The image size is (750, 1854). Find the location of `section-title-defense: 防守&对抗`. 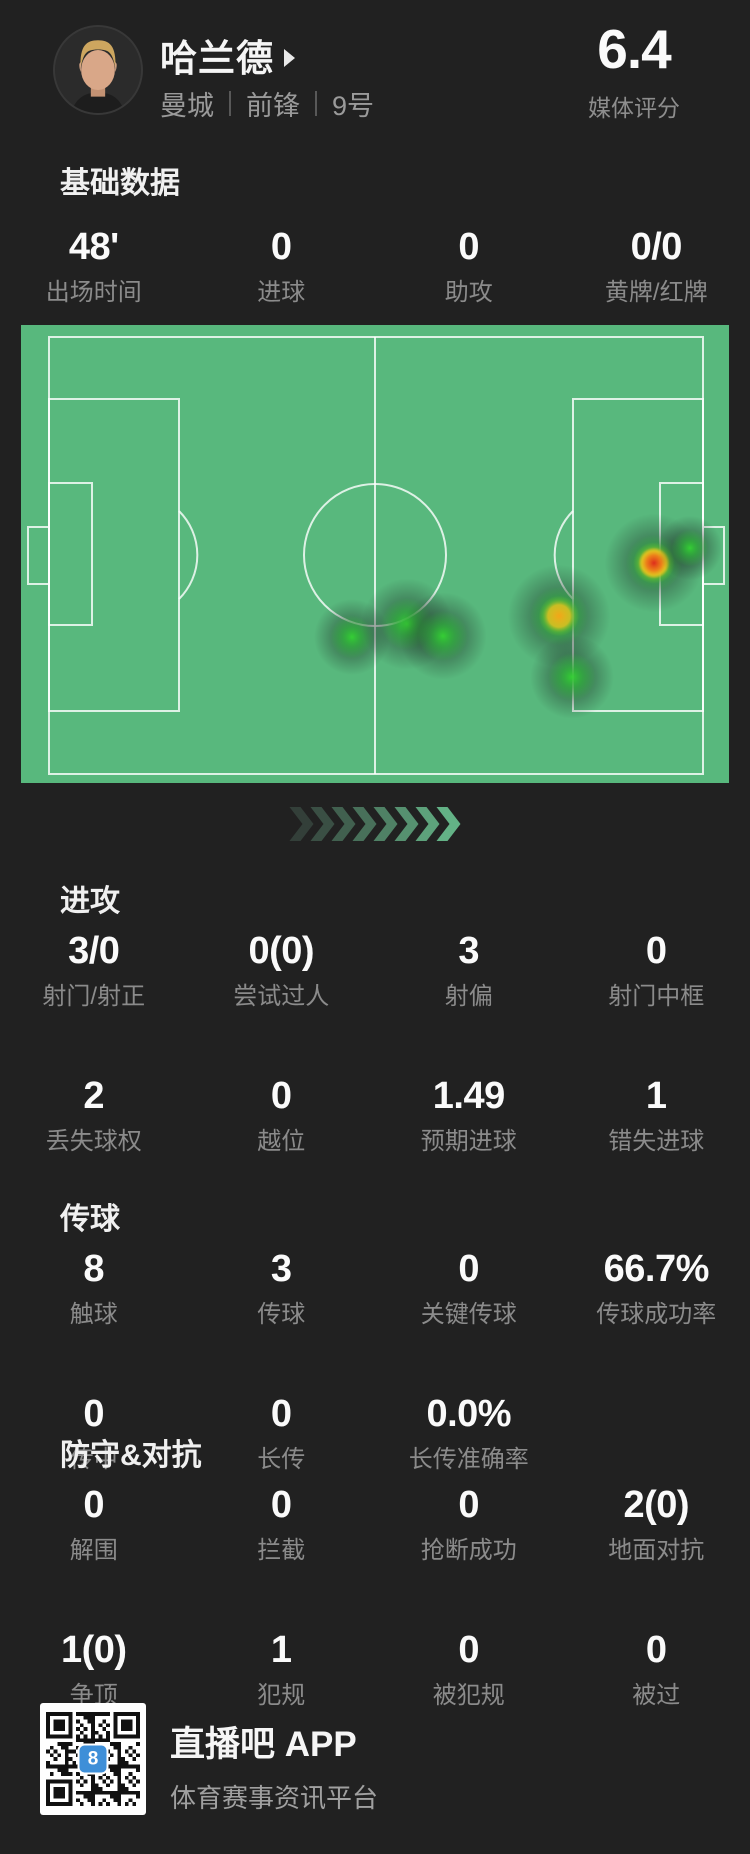

section-title-defense: 防守&对抗 is located at coordinates (131, 1455).